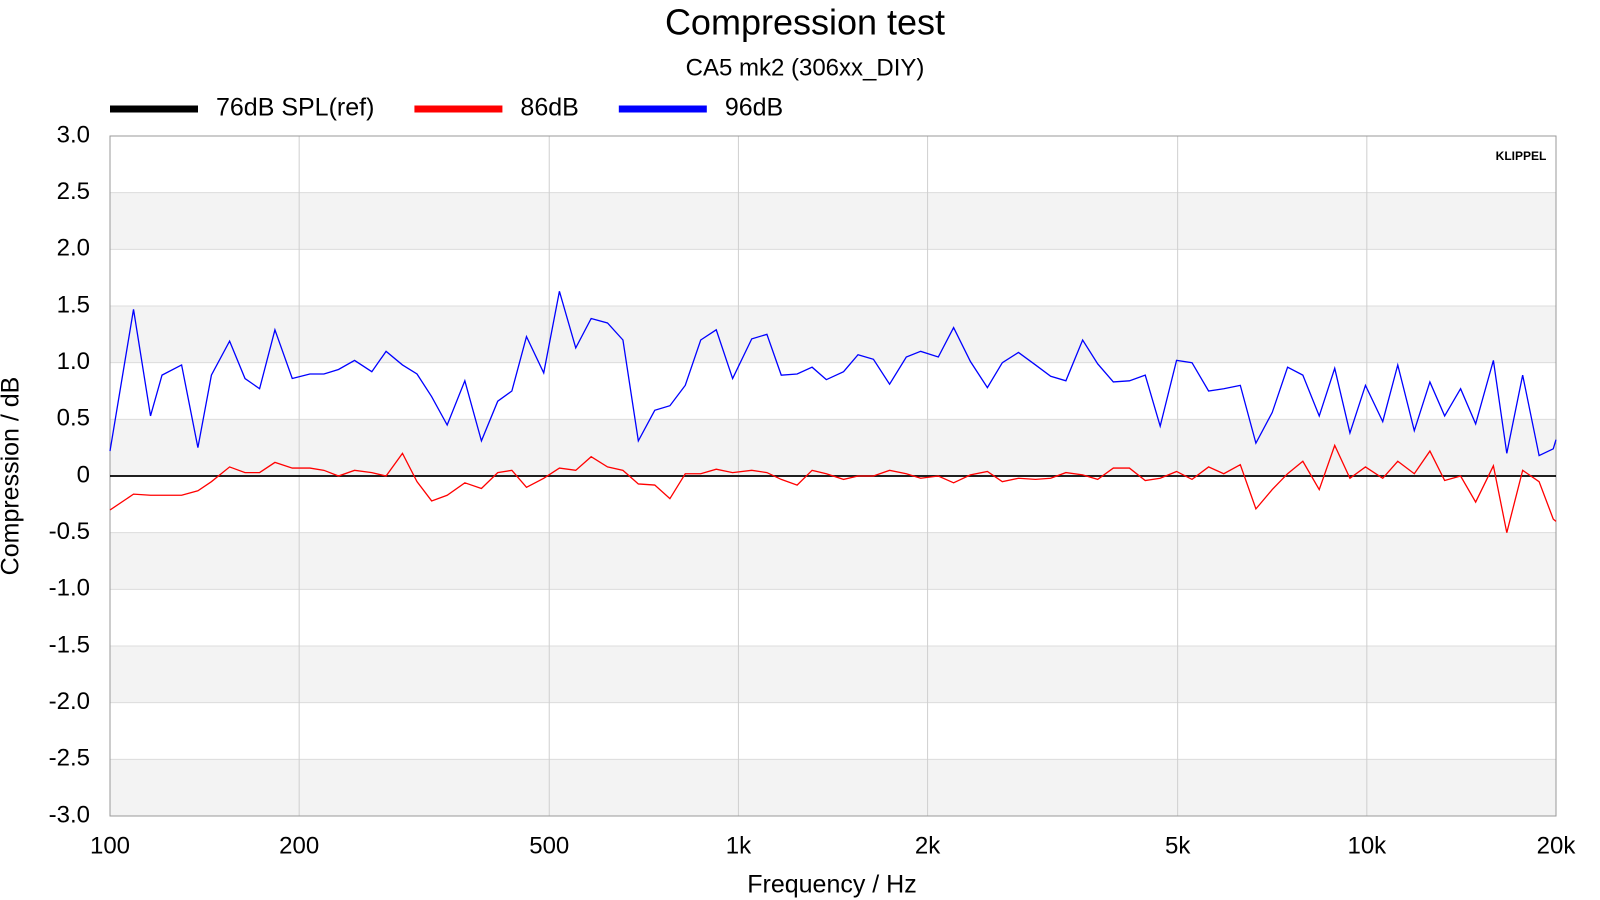 This screenshot has width=1600, height=900. Describe the element at coordinates (69, 701) in the screenshot. I see `y-tick-label: -2.0` at that location.